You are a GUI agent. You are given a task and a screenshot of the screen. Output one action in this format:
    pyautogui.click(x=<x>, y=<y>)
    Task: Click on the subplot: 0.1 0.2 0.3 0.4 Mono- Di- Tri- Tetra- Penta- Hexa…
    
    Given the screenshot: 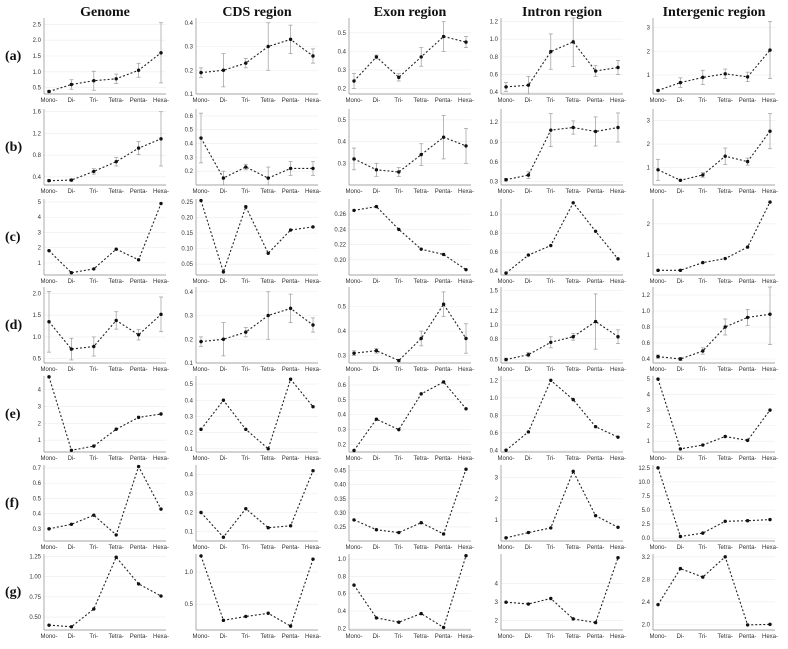 What is the action you would take?
    pyautogui.click(x=253, y=61)
    